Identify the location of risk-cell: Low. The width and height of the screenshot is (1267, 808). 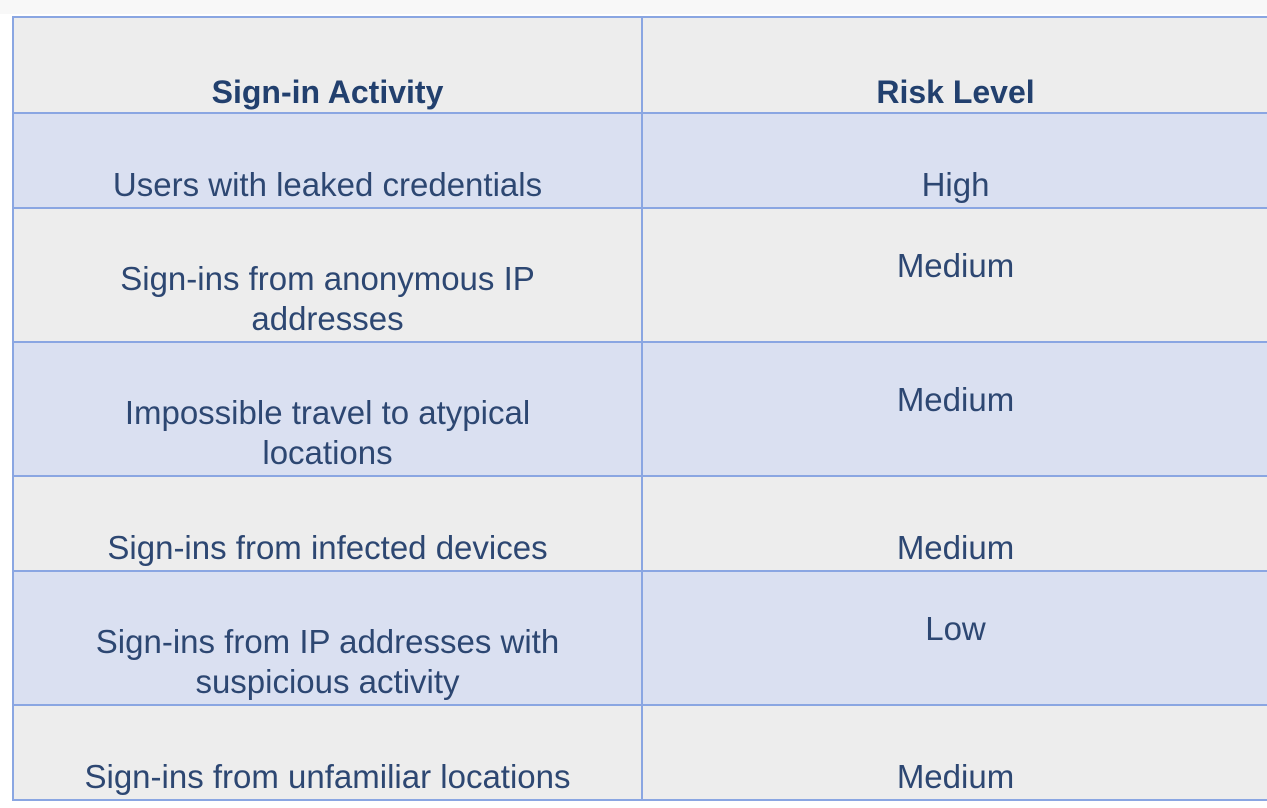
(954, 638).